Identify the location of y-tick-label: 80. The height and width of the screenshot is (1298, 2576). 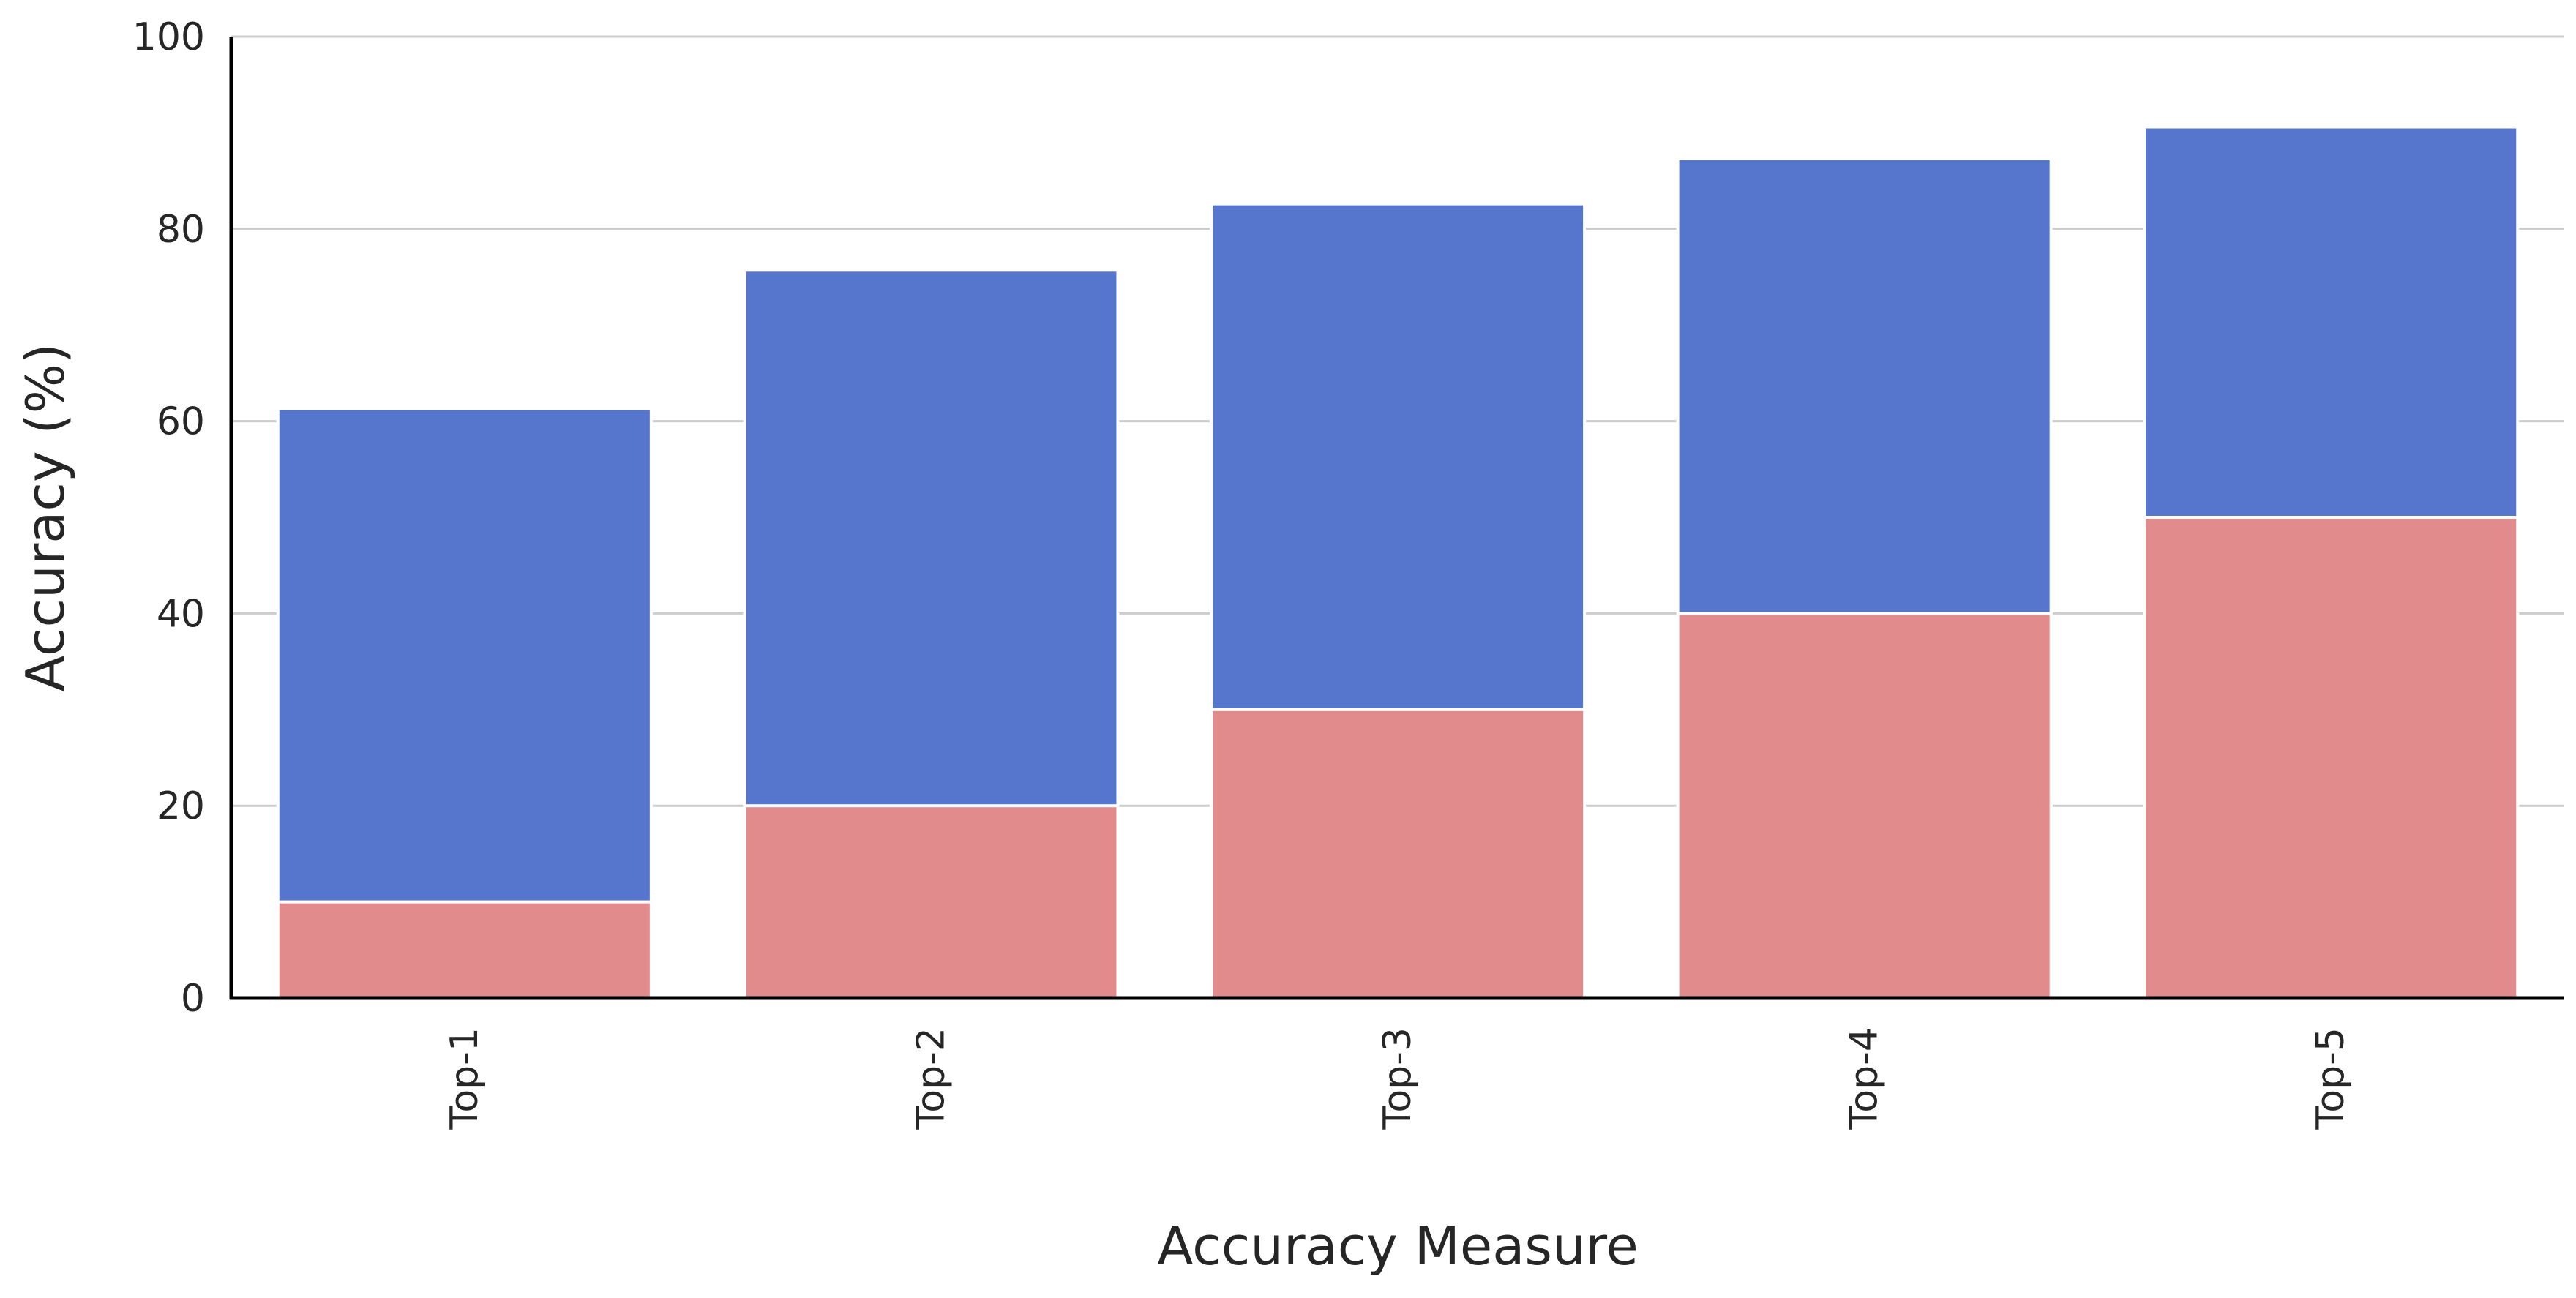
(181, 230).